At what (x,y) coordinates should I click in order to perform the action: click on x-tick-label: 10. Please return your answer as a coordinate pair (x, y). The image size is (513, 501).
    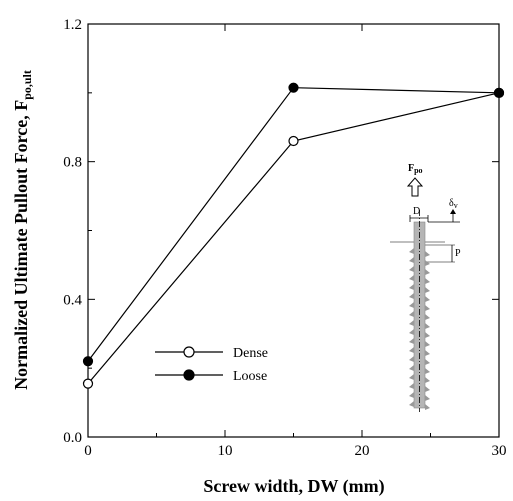
    Looking at the image, I should click on (225, 451).